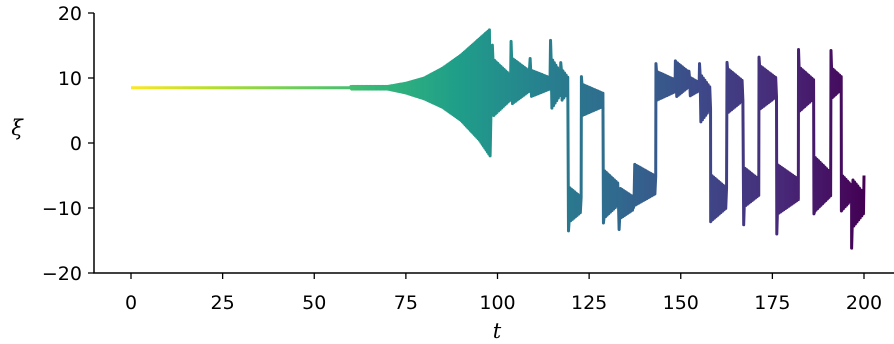  What do you see at coordinates (314, 303) in the screenshot?
I see `x-tick-label: 50` at bounding box center [314, 303].